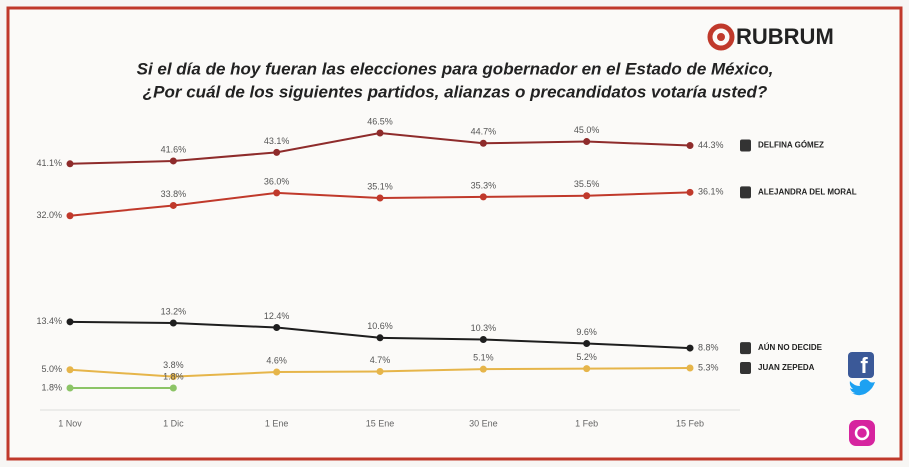 Image resolution: width=909 pixels, height=467 pixels. What do you see at coordinates (277, 316) in the screenshot?
I see `data-label: 12.4%` at bounding box center [277, 316].